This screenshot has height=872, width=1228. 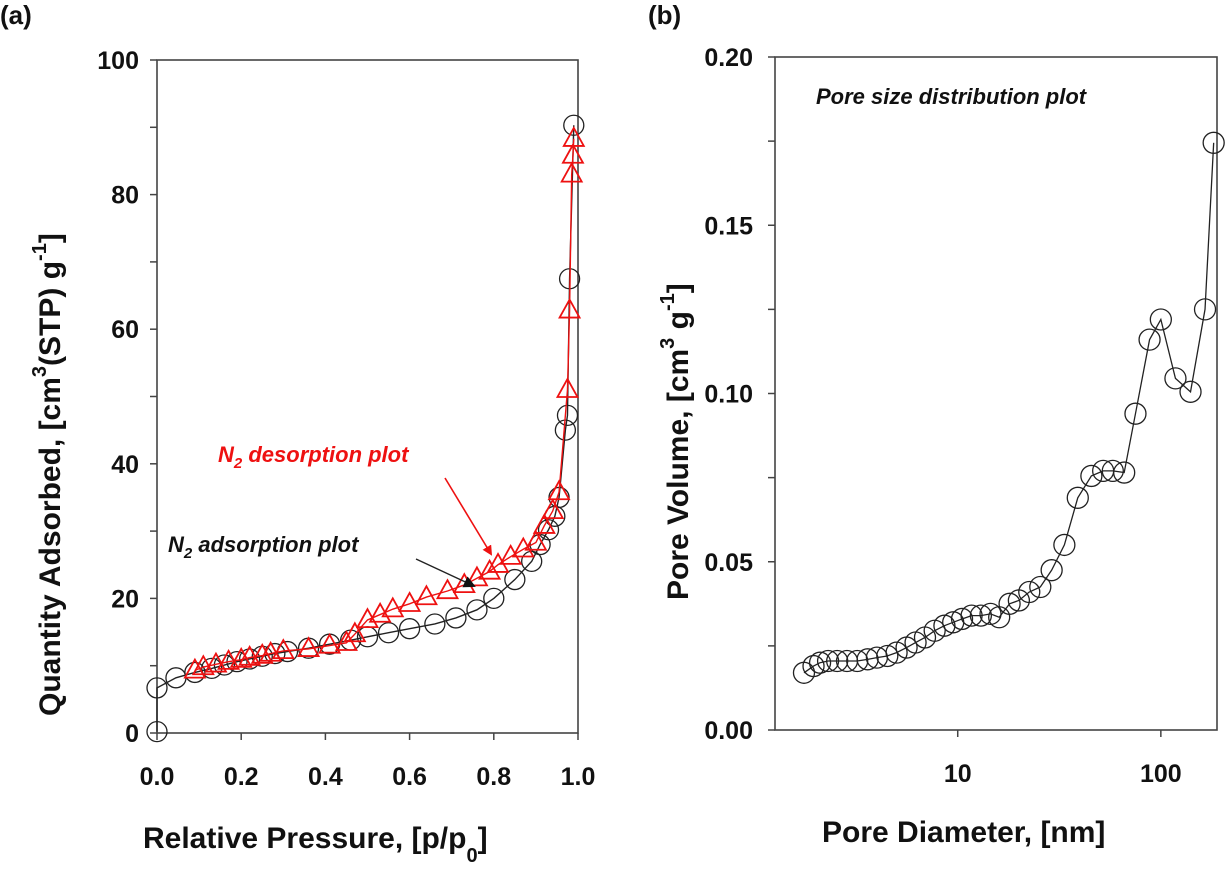 I want to click on y-axis-a: 0 20 40 60 80 100, so click(x=127, y=397).